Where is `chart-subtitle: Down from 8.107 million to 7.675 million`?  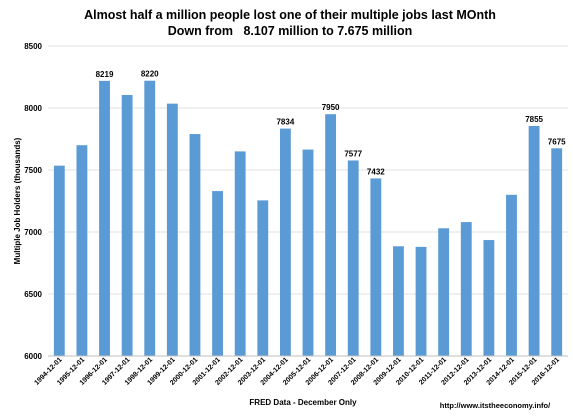 chart-subtitle: Down from 8.107 million to 7.675 million is located at coordinates (290, 31).